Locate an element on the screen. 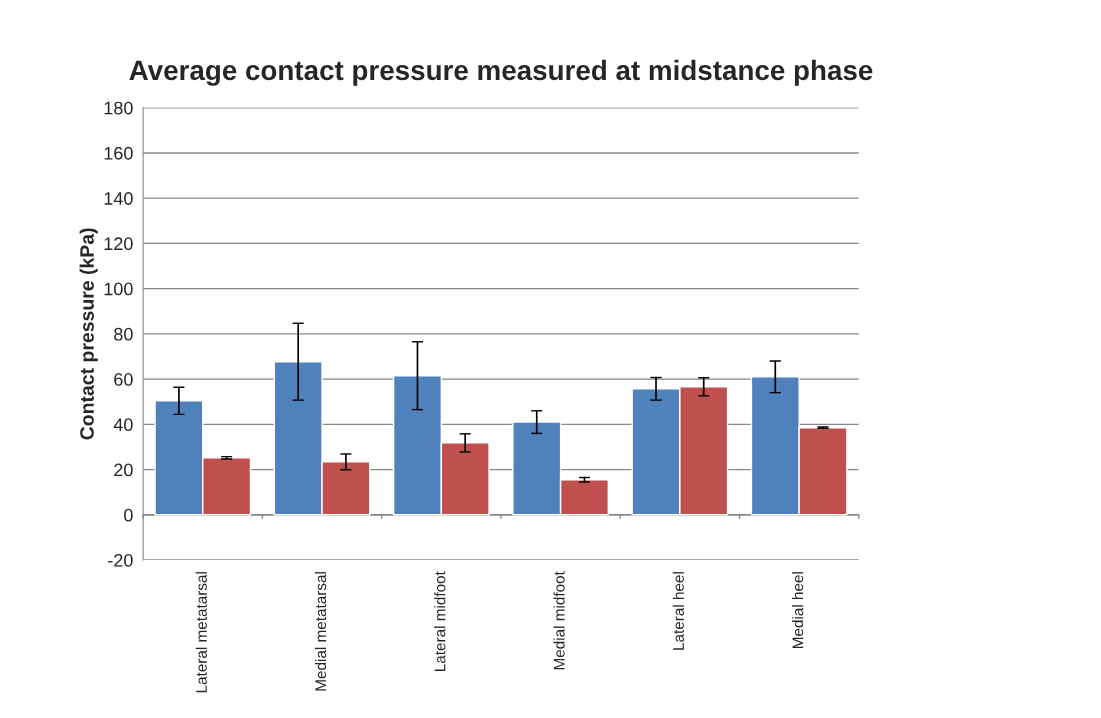 The height and width of the screenshot is (718, 1101). y-tick-label: 100 is located at coordinates (118, 289).